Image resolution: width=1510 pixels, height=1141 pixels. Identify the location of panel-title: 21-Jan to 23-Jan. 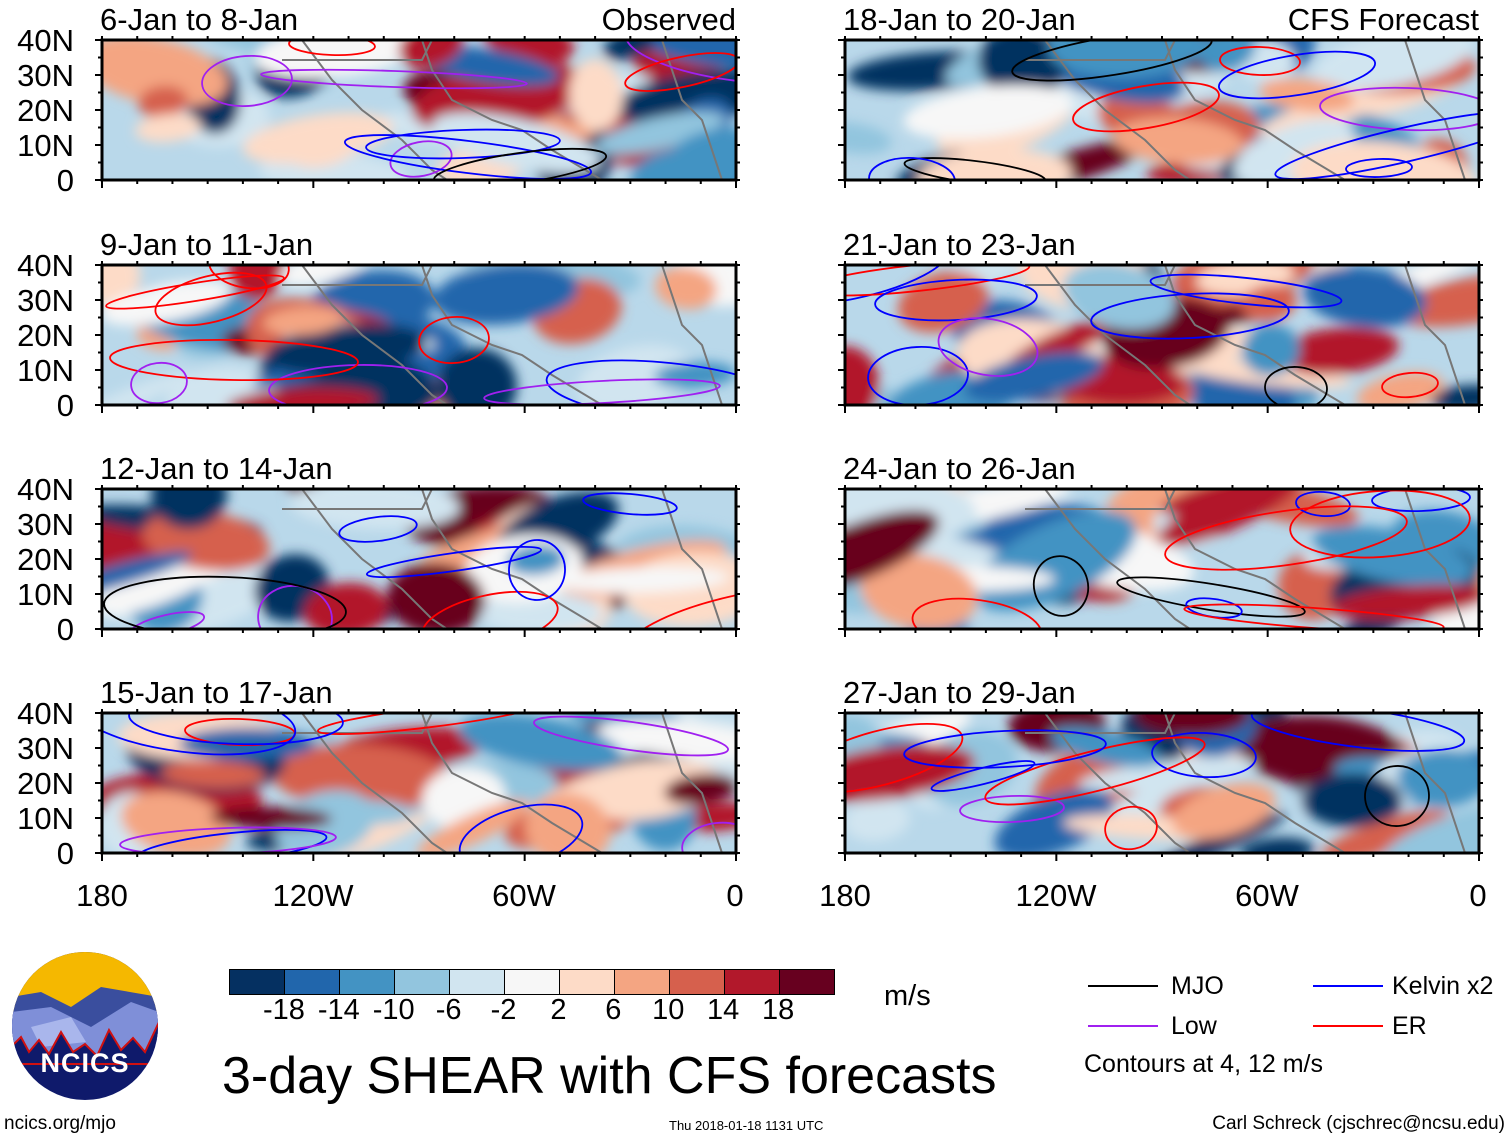
(959, 244).